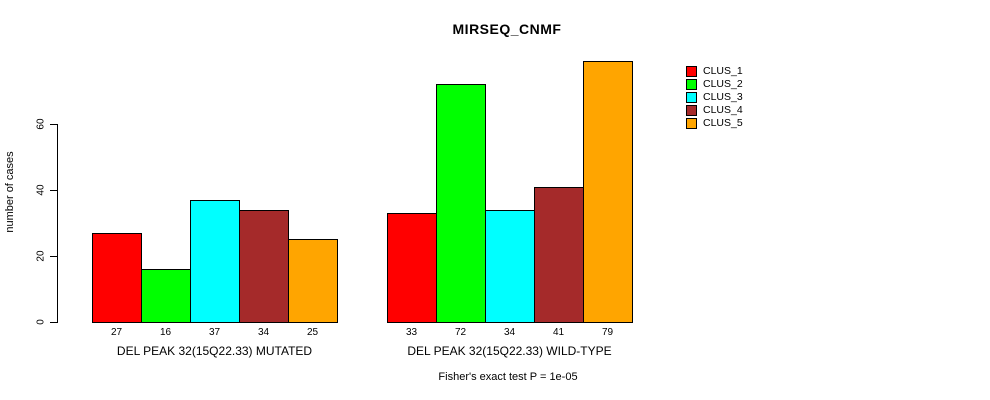 The image size is (990, 400). Describe the element at coordinates (460, 332) in the screenshot. I see `bar-value-label: 72` at that location.